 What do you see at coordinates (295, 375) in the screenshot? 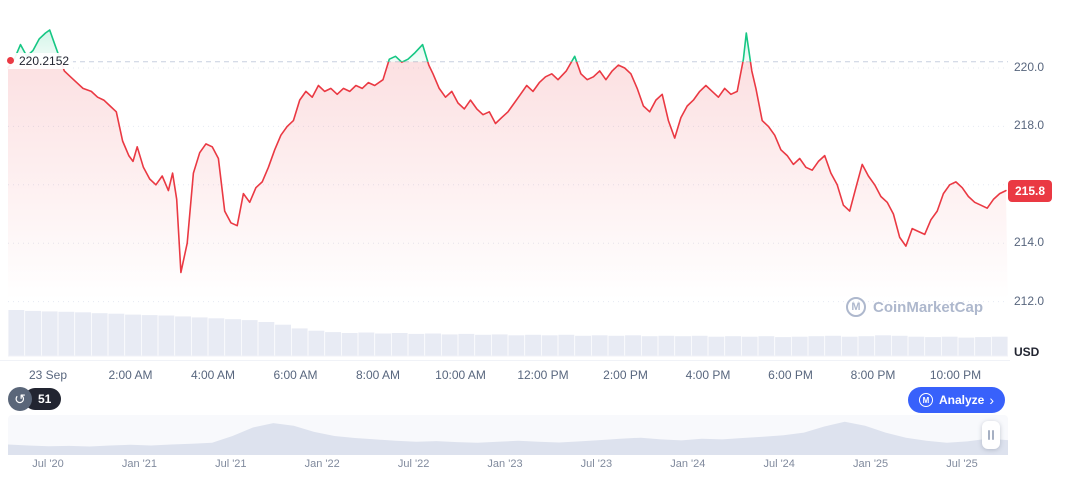
I see `time-axis-label: 6:00 AM` at bounding box center [295, 375].